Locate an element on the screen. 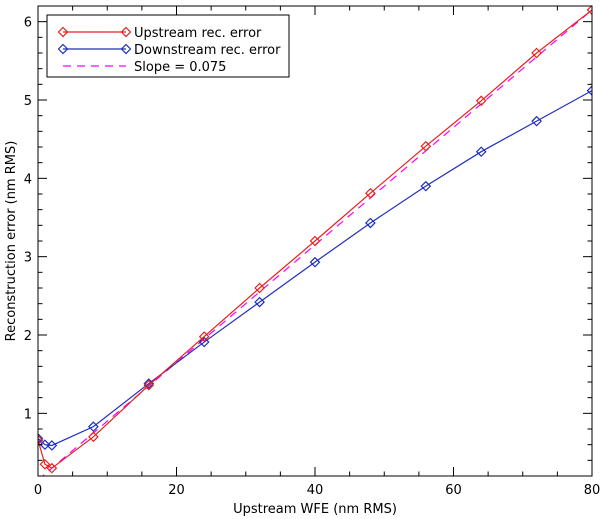 The height and width of the screenshot is (519, 600). legend-label: Upstream rec. error is located at coordinates (198, 33).